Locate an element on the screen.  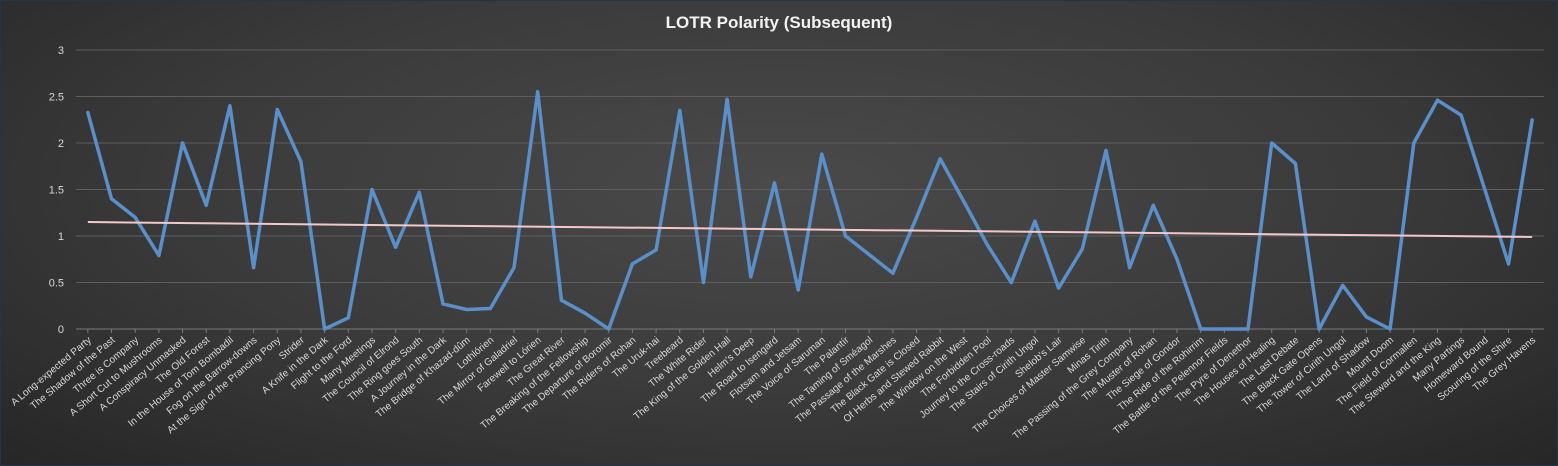
y-tick-label: 1.5 is located at coordinates (56, 191).